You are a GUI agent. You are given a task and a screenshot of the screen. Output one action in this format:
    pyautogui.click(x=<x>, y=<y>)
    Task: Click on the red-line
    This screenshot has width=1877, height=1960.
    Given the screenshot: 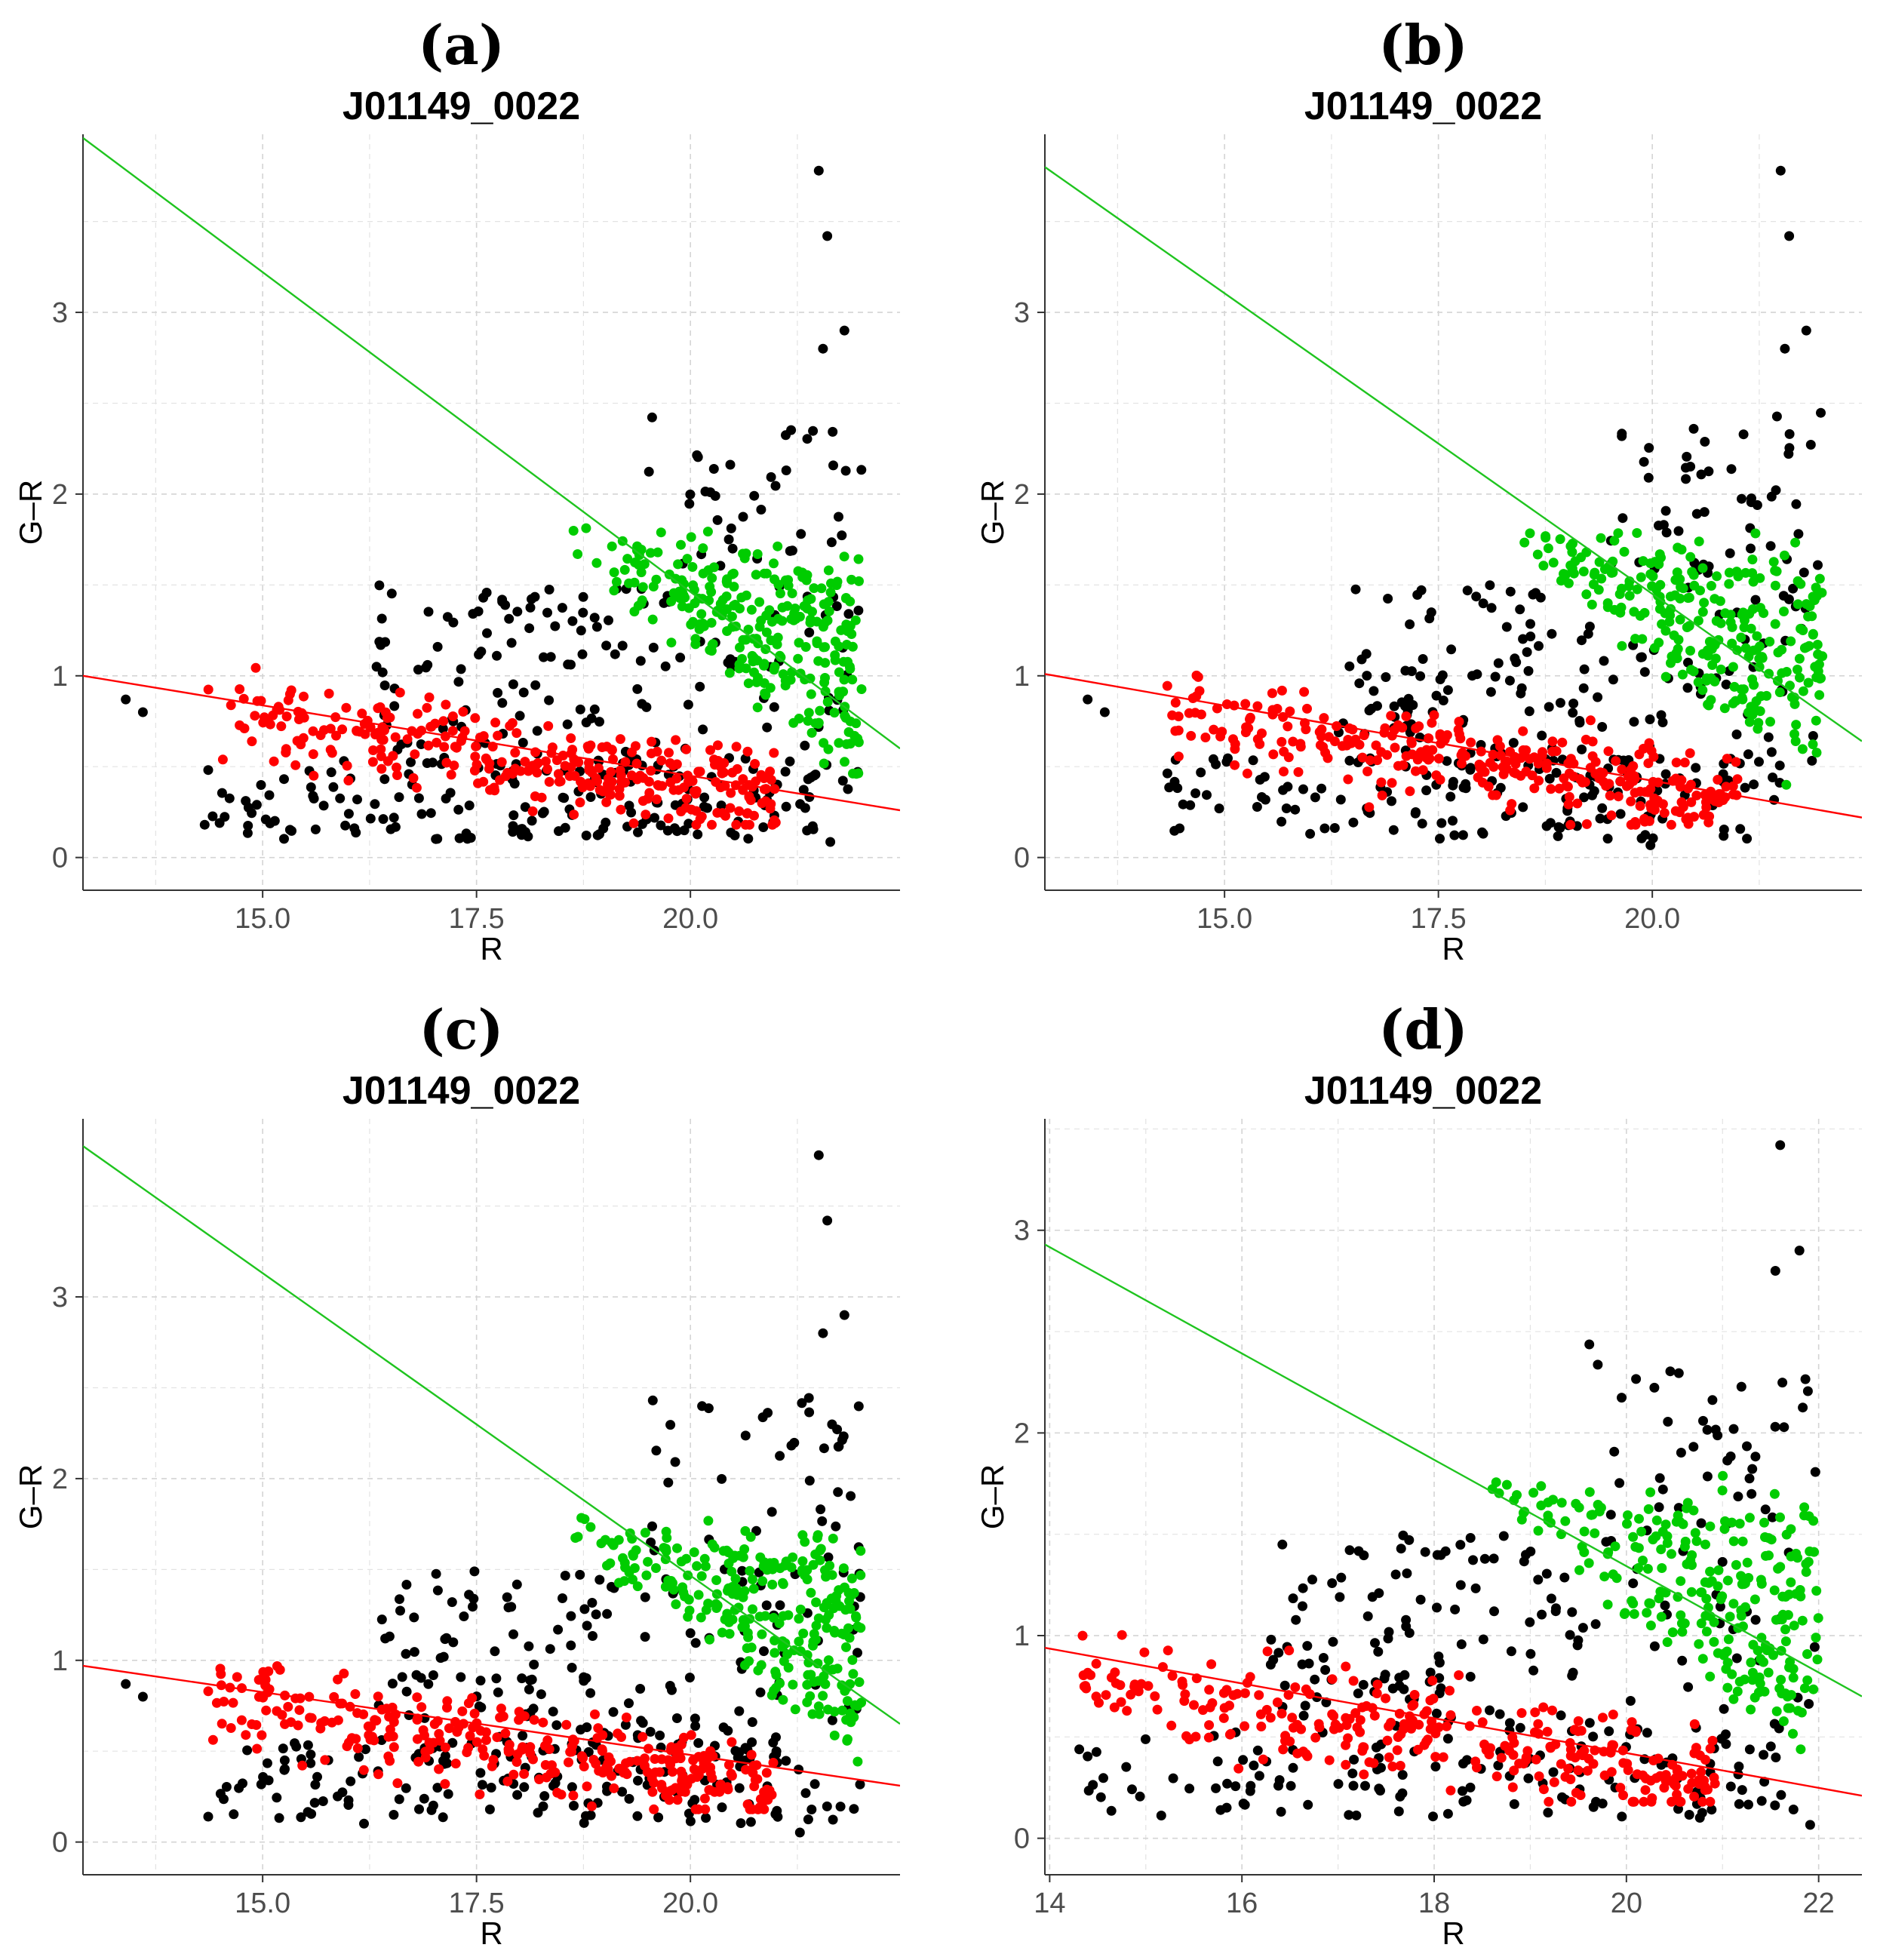 What is the action you would take?
    pyautogui.click(x=491, y=743)
    